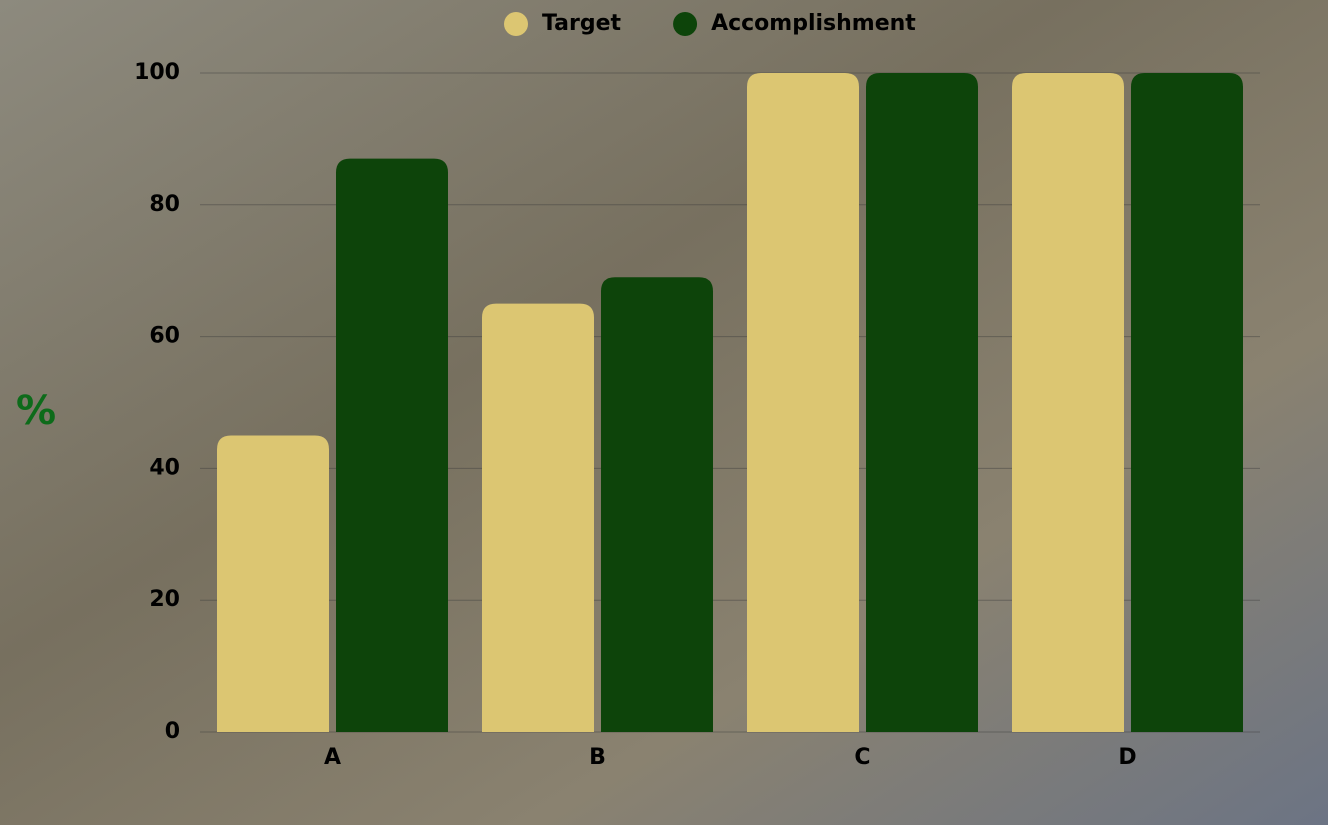  What do you see at coordinates (332, 757) in the screenshot?
I see `x-tick-label: A` at bounding box center [332, 757].